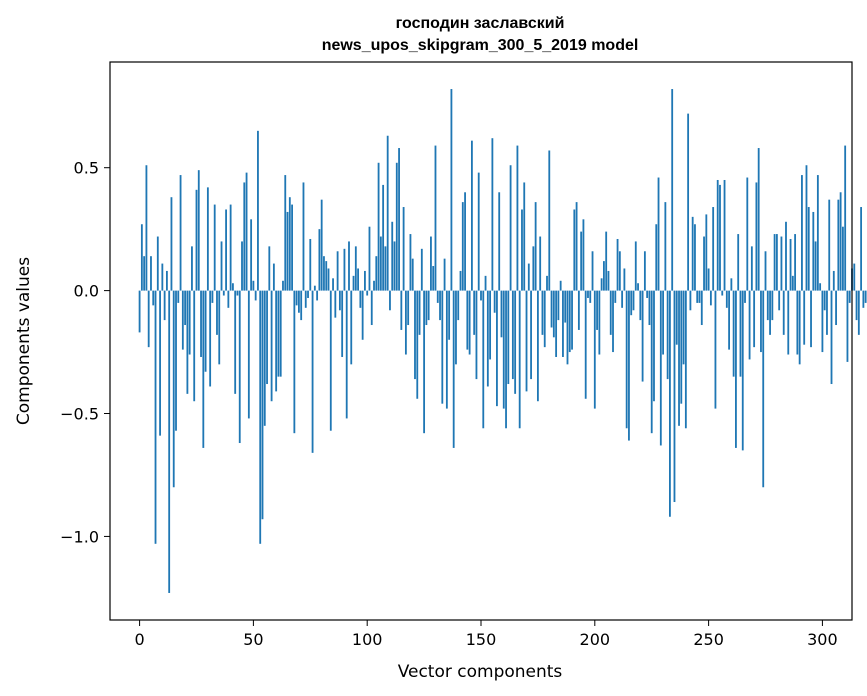  I want to click on chart-title-line1: господин заславский, so click(480, 23).